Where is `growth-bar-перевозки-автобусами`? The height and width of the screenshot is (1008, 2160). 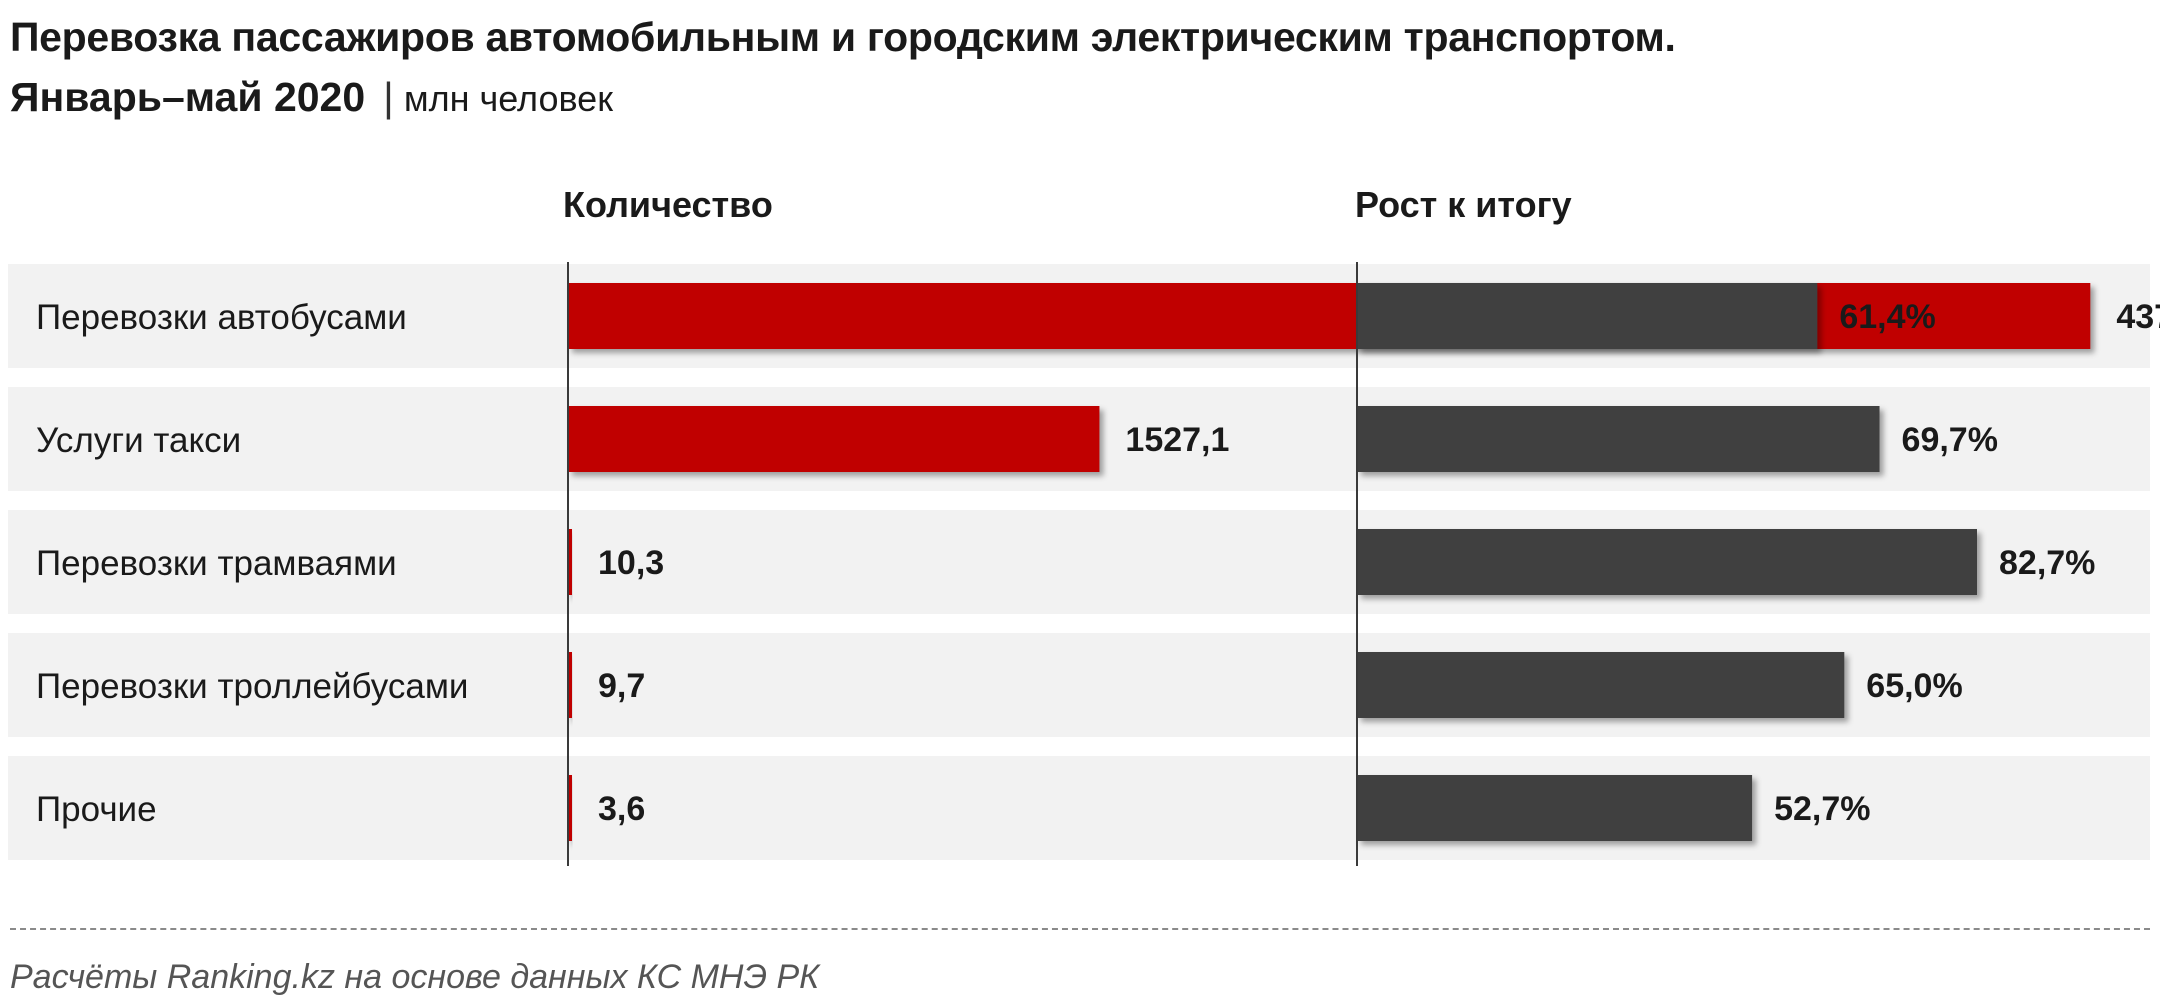
growth-bar-перевозки-автобусами is located at coordinates (1587, 316).